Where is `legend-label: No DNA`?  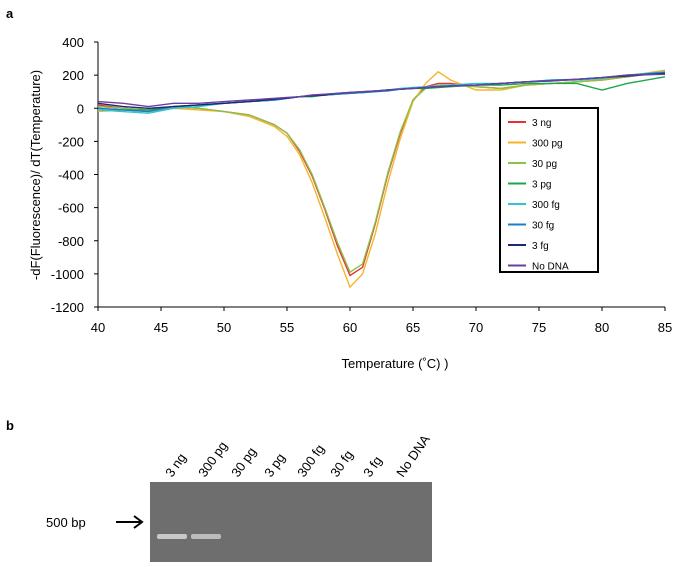
legend-label: No DNA is located at coordinates (550, 267).